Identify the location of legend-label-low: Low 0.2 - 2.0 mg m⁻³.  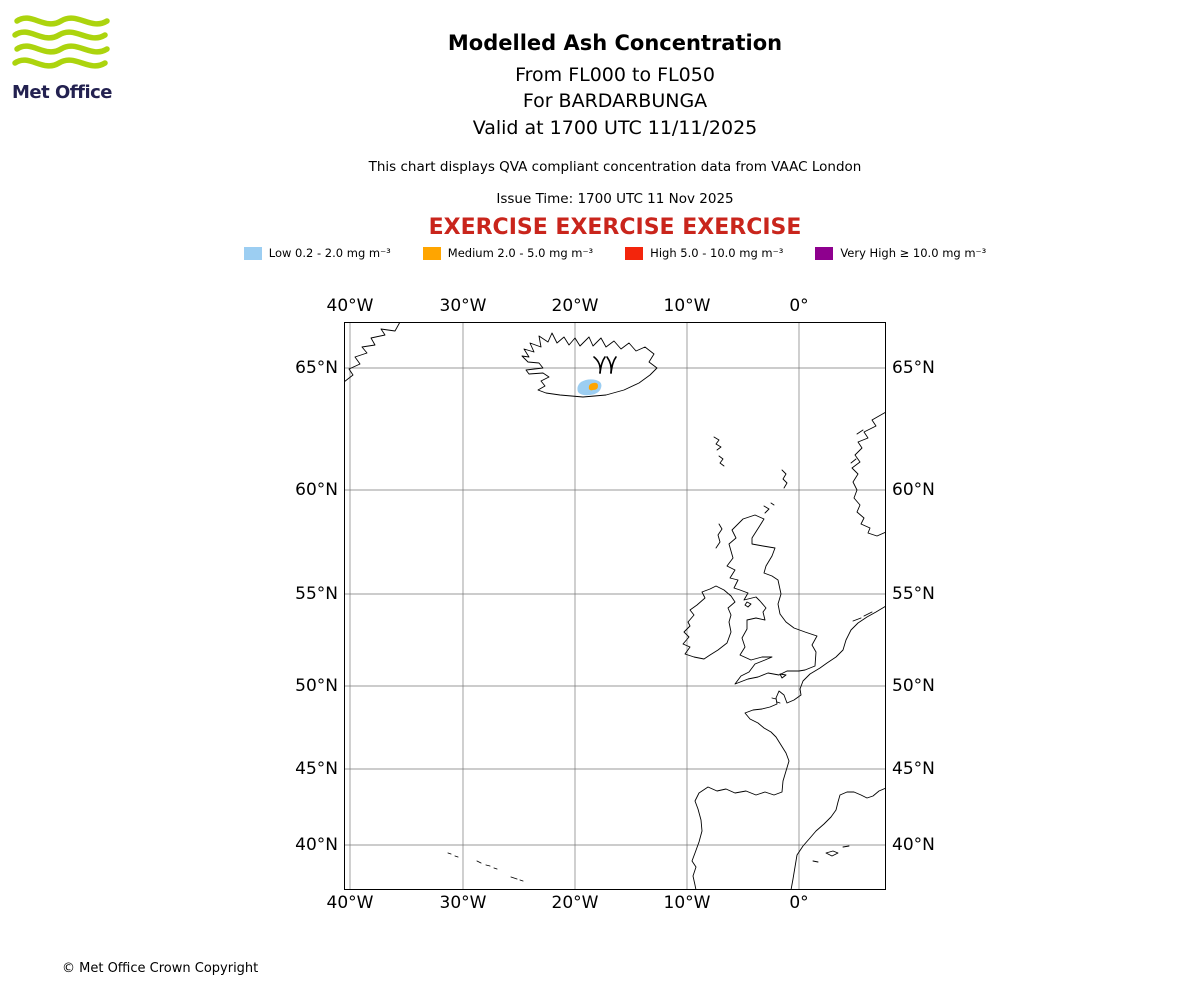
(329, 253).